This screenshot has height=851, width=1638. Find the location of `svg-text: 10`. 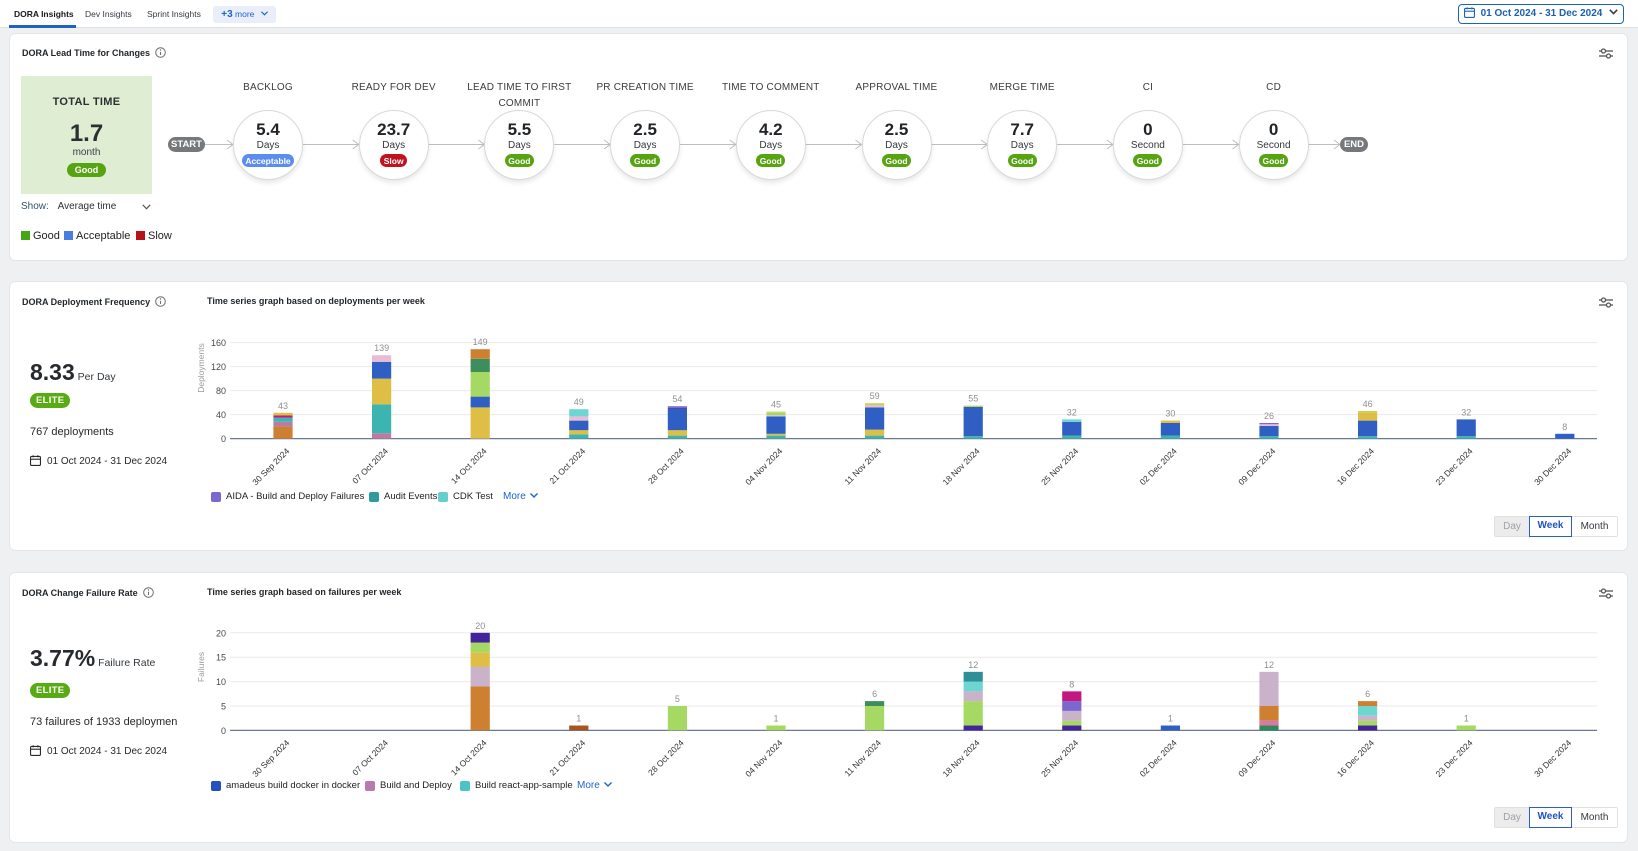

svg-text: 10 is located at coordinates (221, 682).